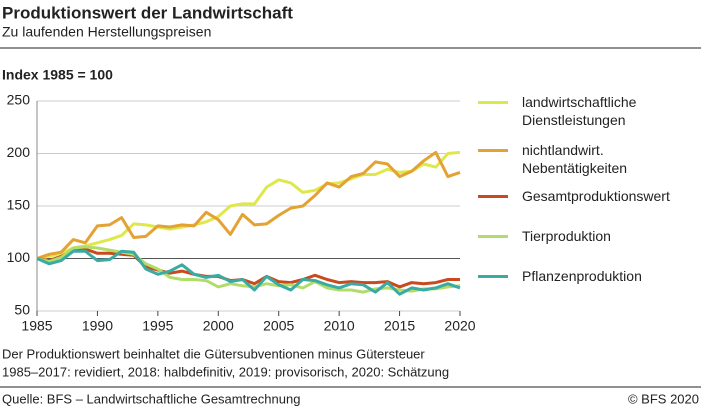 The width and height of the screenshot is (701, 410). I want to click on x-tick-label: 2000, so click(218, 326).